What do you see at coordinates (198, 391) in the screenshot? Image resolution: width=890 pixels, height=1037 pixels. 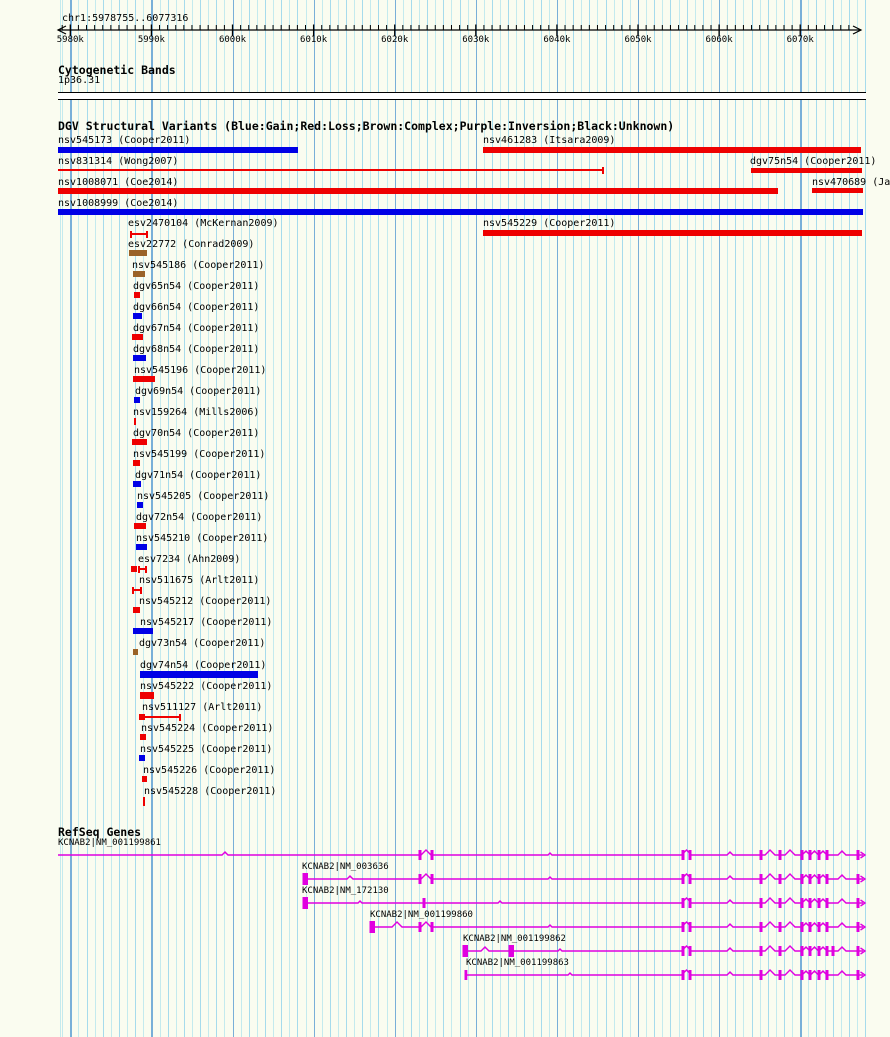 I see `variant-label: dgv69n54 (Cooper2011)` at bounding box center [198, 391].